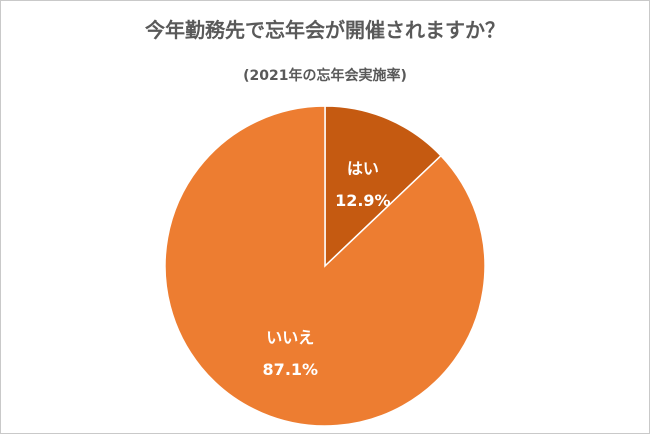 This screenshot has height=434, width=650. Describe the element at coordinates (290, 337) in the screenshot. I see `slice-category-label: いいえ` at that location.